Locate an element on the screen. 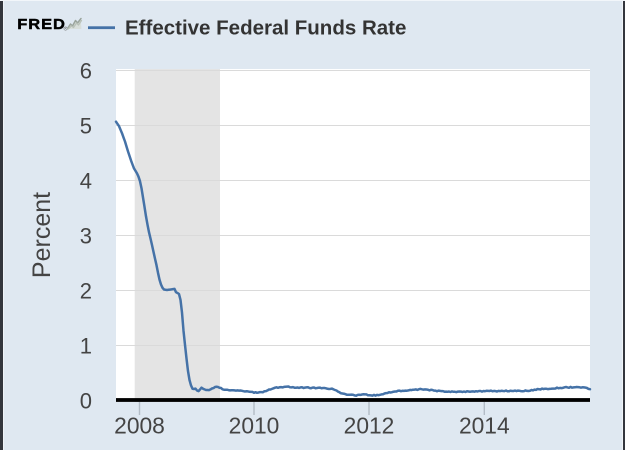 This screenshot has width=625, height=450. svg-text: 6 is located at coordinates (86, 71).